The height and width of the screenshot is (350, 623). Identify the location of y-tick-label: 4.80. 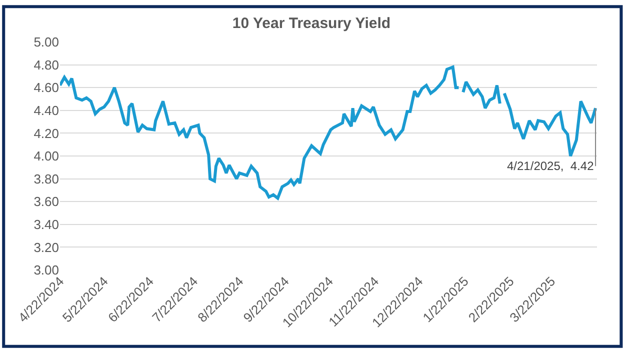
(46, 64).